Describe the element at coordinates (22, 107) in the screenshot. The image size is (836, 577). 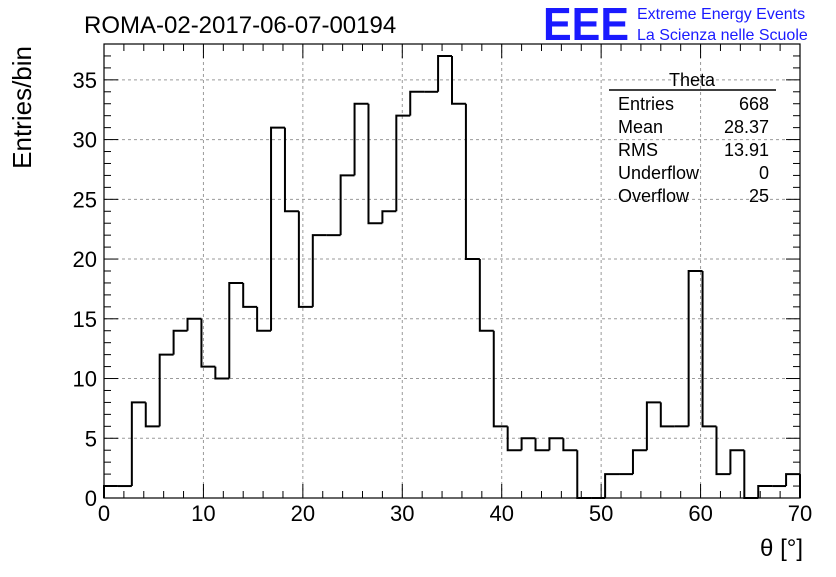
I see `y-axis-title: Entries/bin` at that location.